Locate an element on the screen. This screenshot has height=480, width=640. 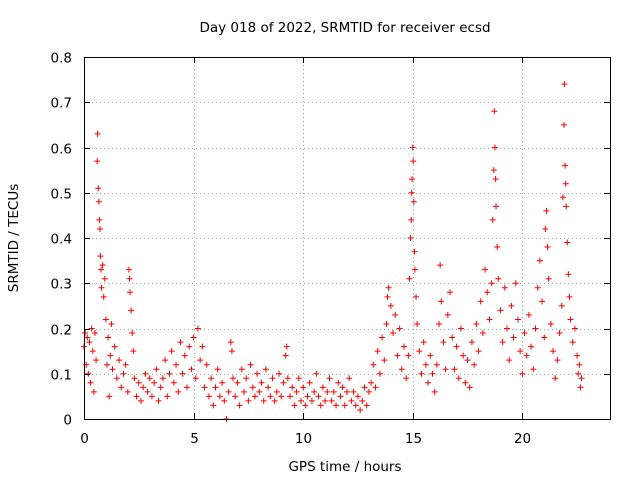
y-tick-label: 0.6 is located at coordinates (61, 150).